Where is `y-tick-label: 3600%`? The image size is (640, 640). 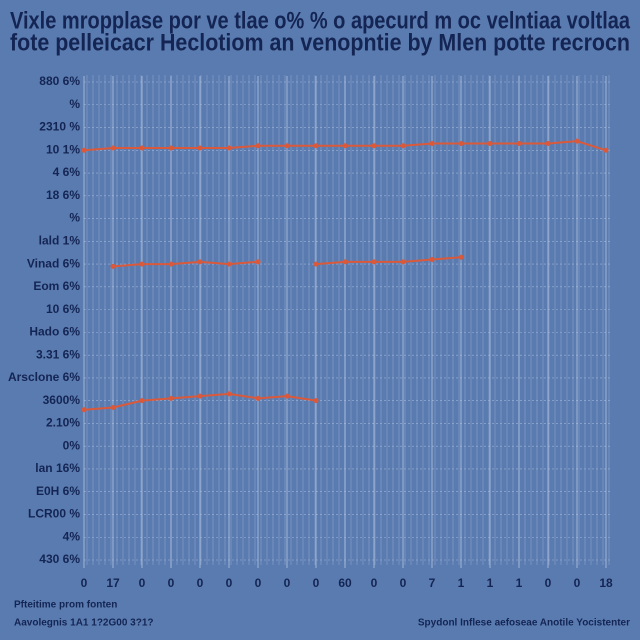 y-tick-label: 3600% is located at coordinates (62, 400).